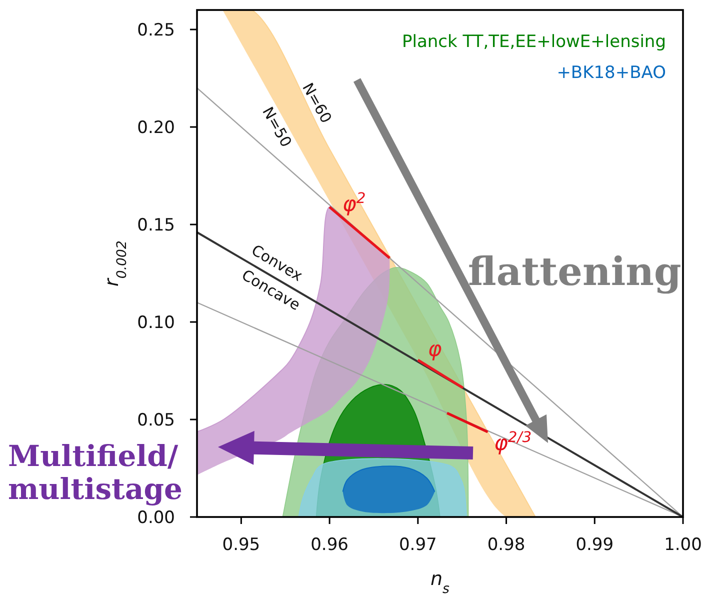  Describe the element at coordinates (513, 442) in the screenshot. I see `series-label: φ$^{2/3}$` at that location.